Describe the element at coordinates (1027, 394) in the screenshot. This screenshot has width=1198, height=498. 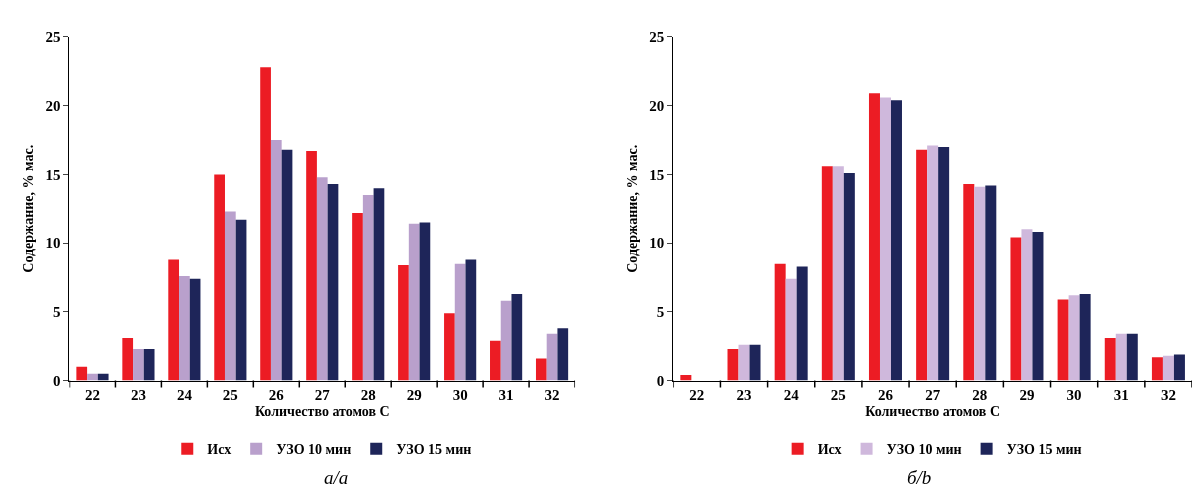
I see `x-tick-label: 29` at that location.